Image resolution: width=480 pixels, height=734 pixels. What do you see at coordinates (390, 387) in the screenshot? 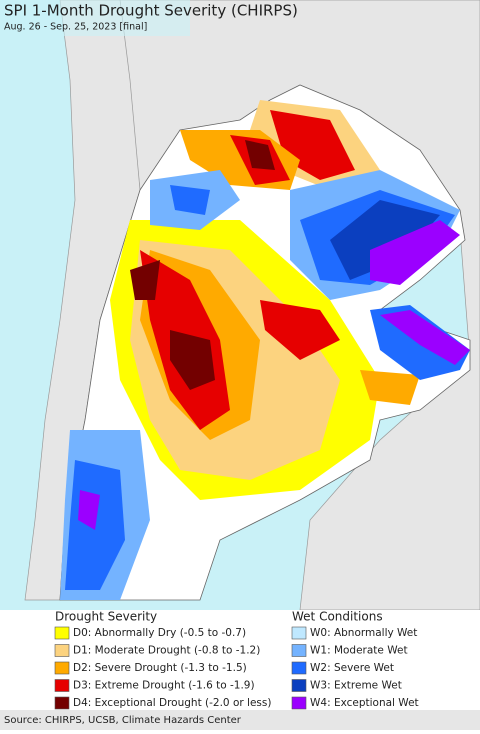
I see `d2-area` at bounding box center [390, 387].